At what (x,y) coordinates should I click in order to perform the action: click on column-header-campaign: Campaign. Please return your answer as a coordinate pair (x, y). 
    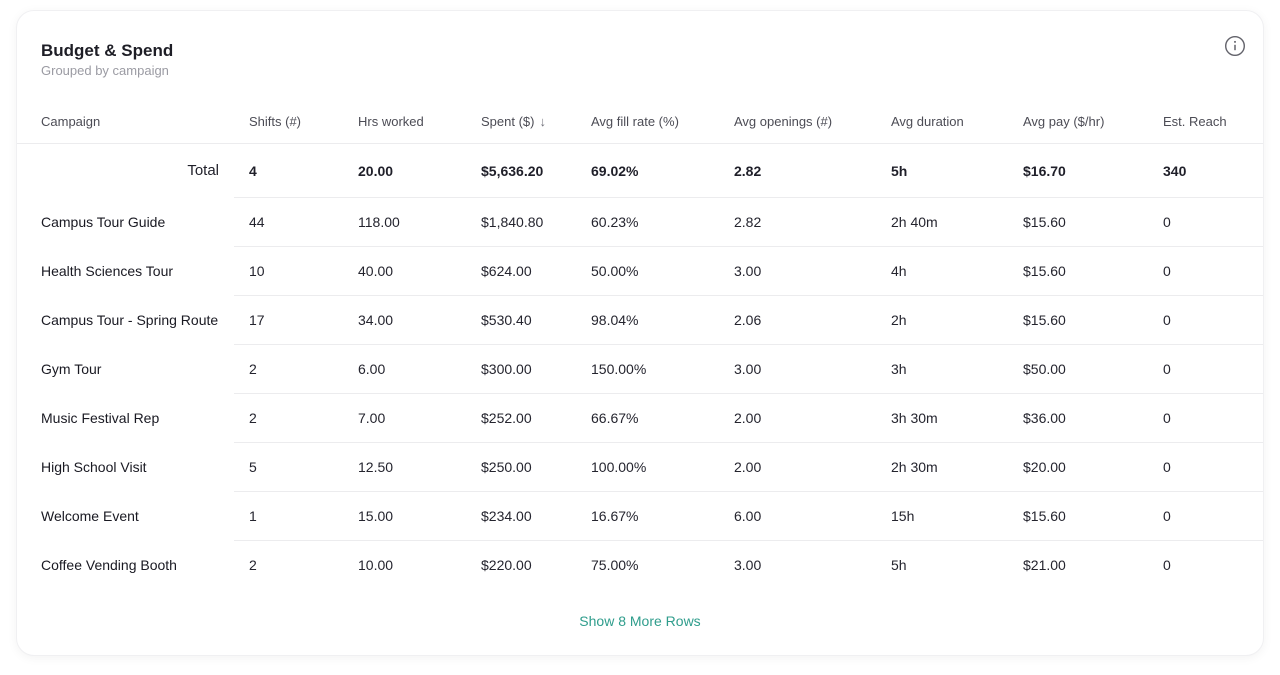
    Looking at the image, I should click on (125, 128).